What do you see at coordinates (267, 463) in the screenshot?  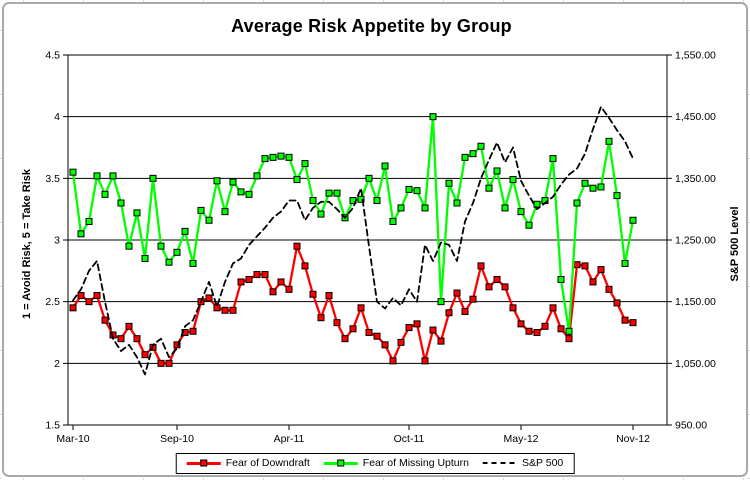 I see `legend-label: Fear of Downdraft` at bounding box center [267, 463].